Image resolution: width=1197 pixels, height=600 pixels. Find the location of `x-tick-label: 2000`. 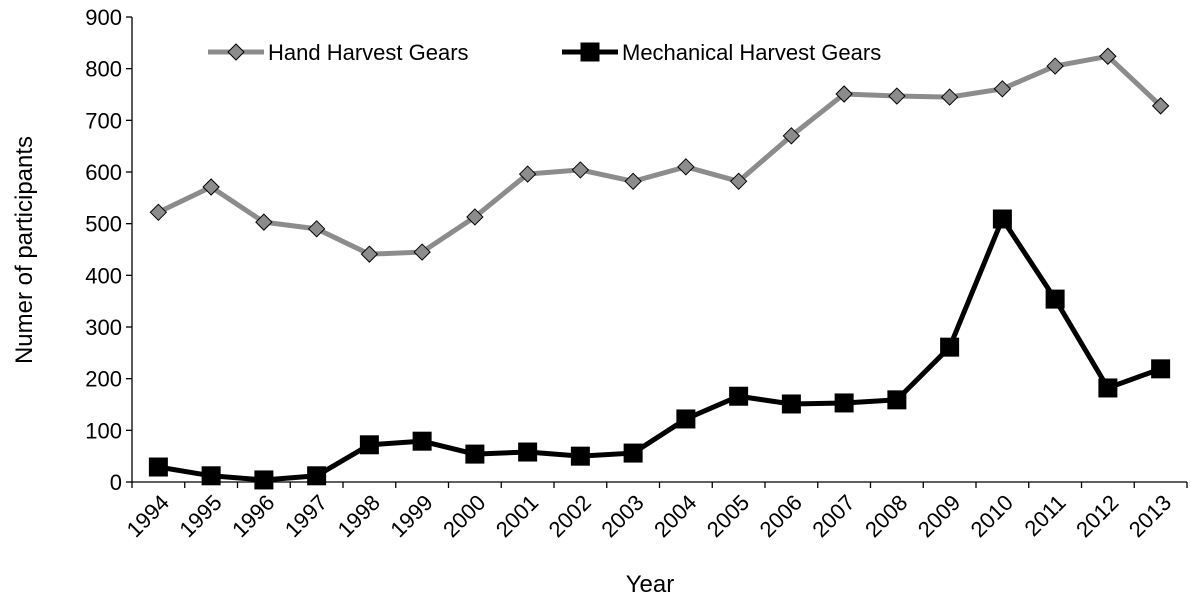

x-tick-label: 2000 is located at coordinates (464, 516).